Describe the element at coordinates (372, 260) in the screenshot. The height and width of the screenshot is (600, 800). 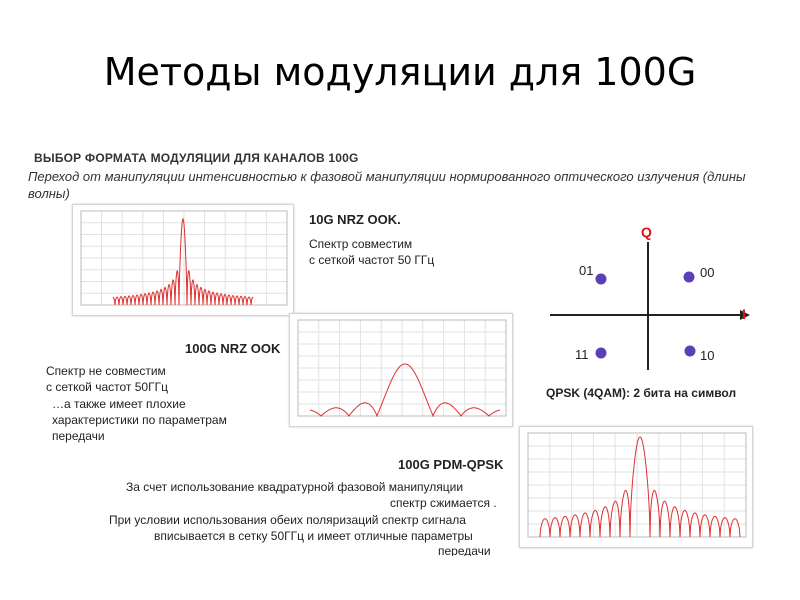
I see `nrz10-text-2: с сеткой частот 50 ГГц` at that location.